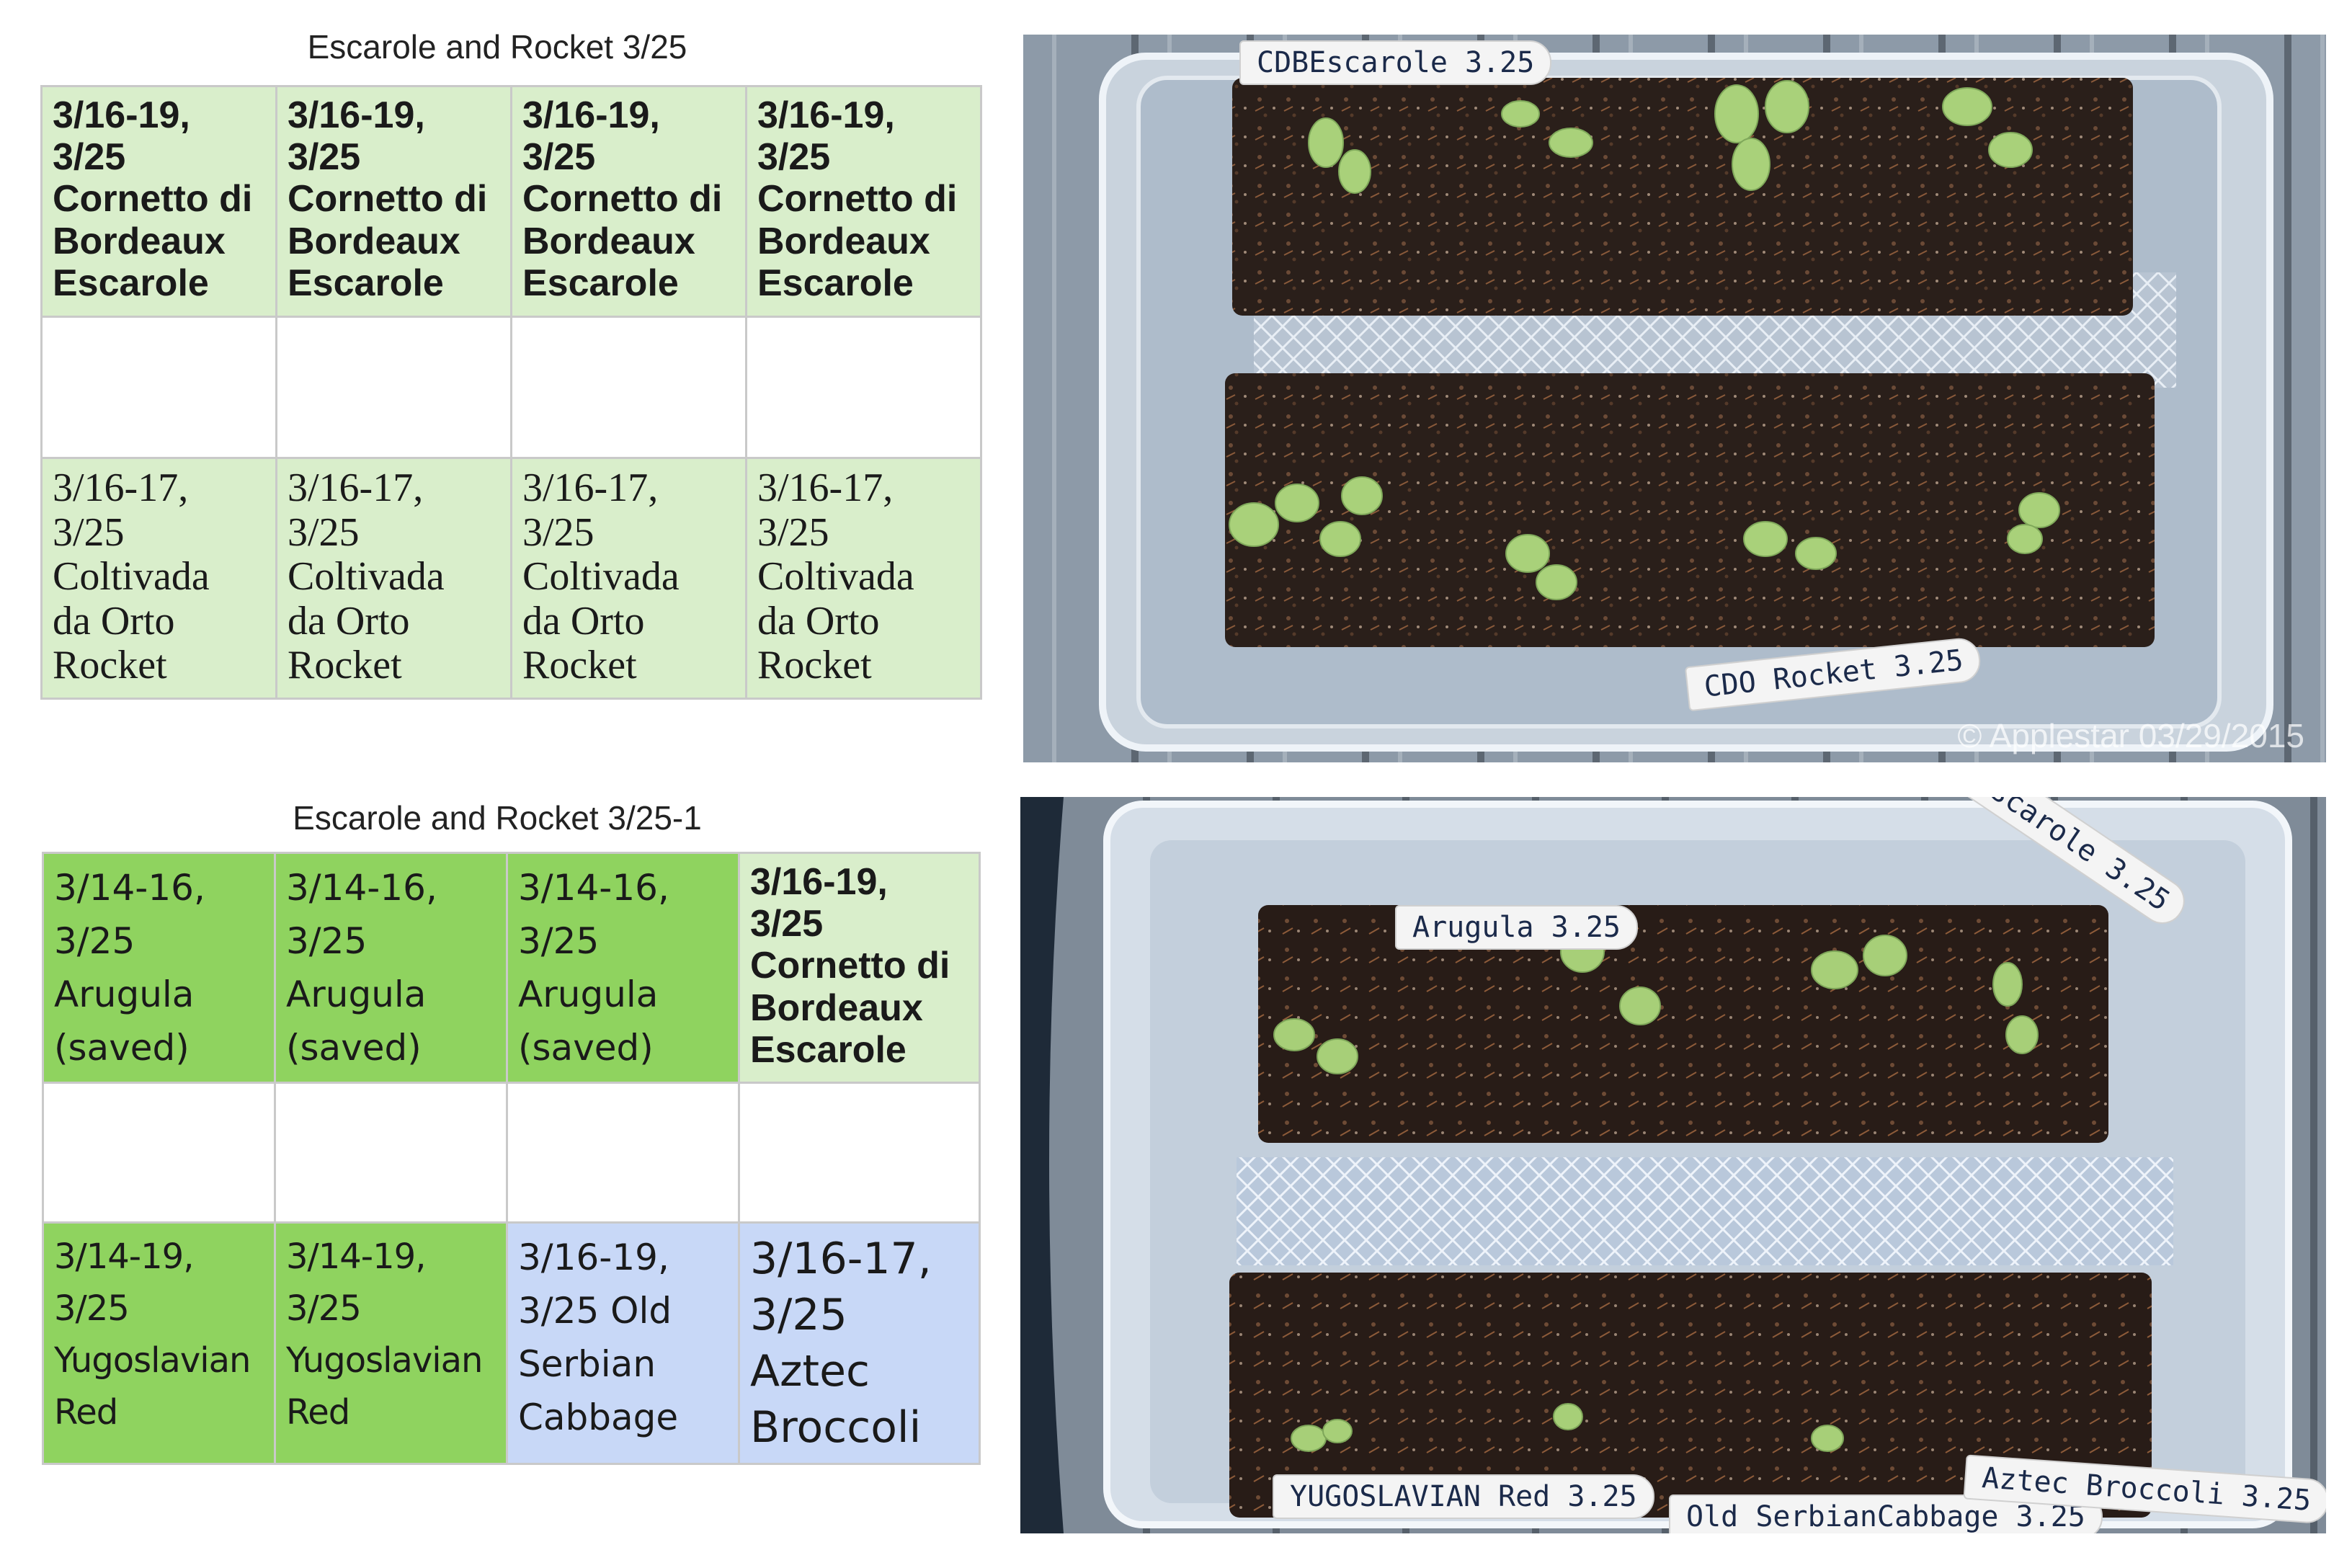 This screenshot has height=1568, width=2352. What do you see at coordinates (1463, 1496) in the screenshot?
I see `plant-label-tag: YUGOSLAVIAN Red 3.25` at bounding box center [1463, 1496].